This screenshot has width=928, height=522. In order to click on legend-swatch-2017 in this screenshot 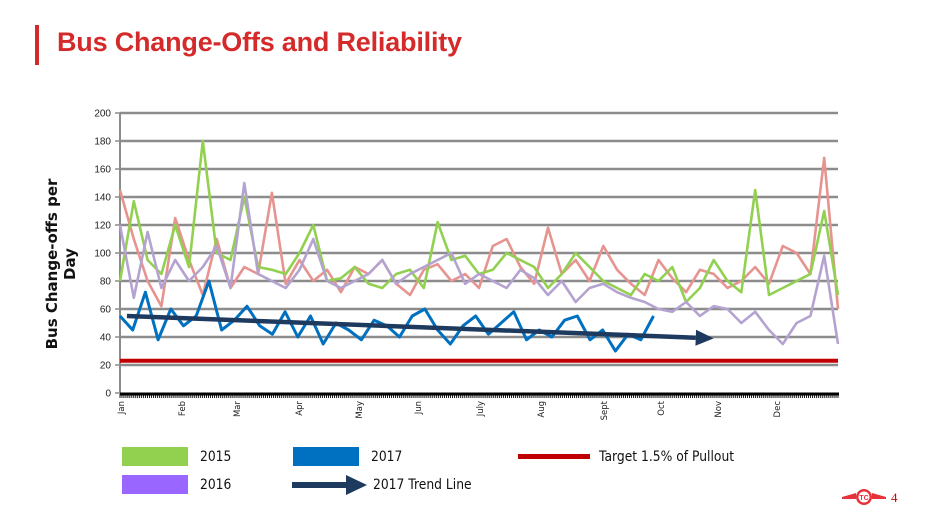, I will do `click(326, 456)`.